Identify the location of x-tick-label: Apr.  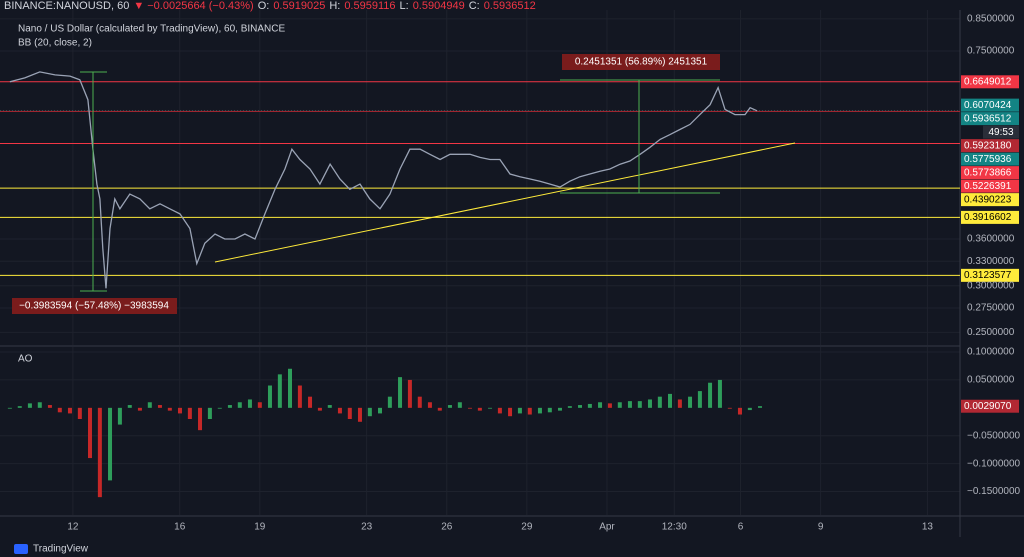
(607, 527).